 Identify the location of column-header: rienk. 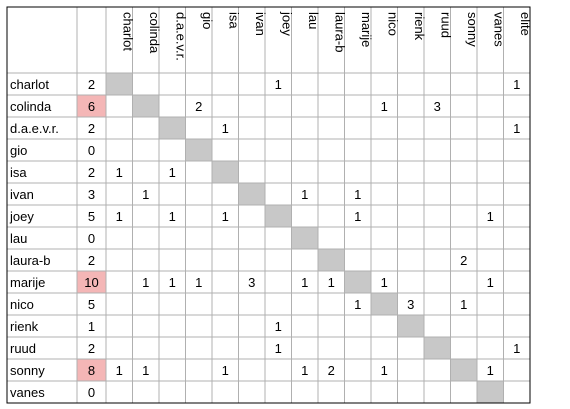
(419, 26).